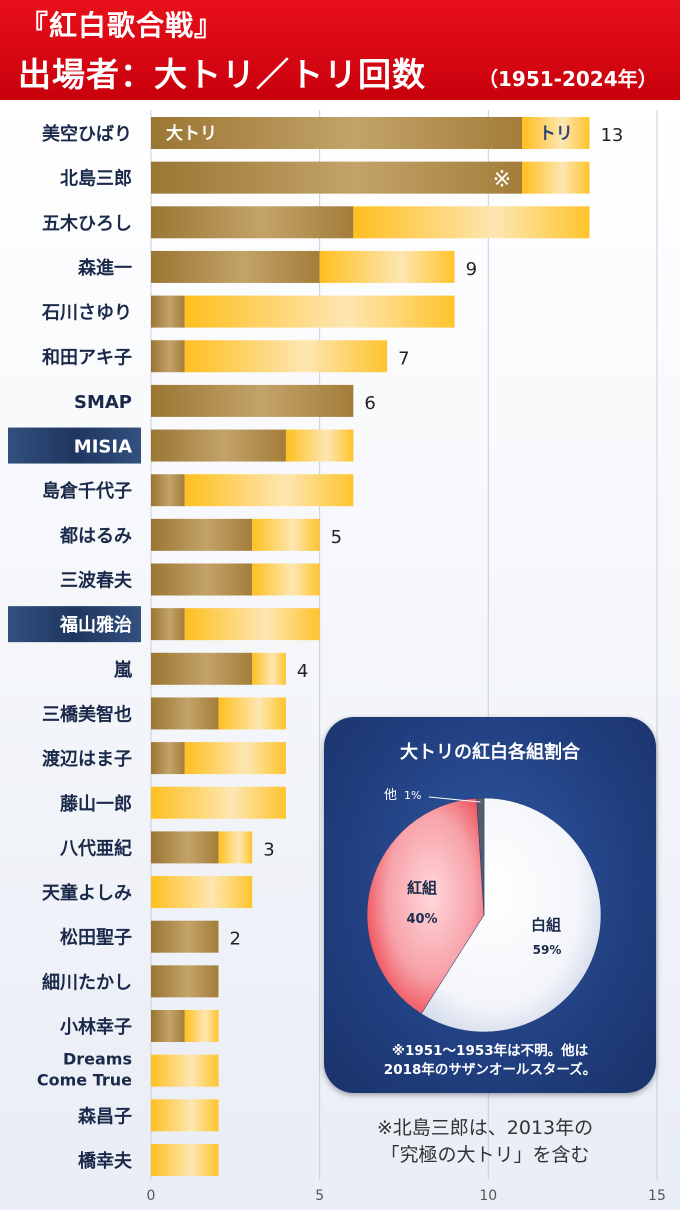 The height and width of the screenshot is (1210, 680). What do you see at coordinates (87, 491) in the screenshot?
I see `category-label: 島倉千代子` at bounding box center [87, 491].